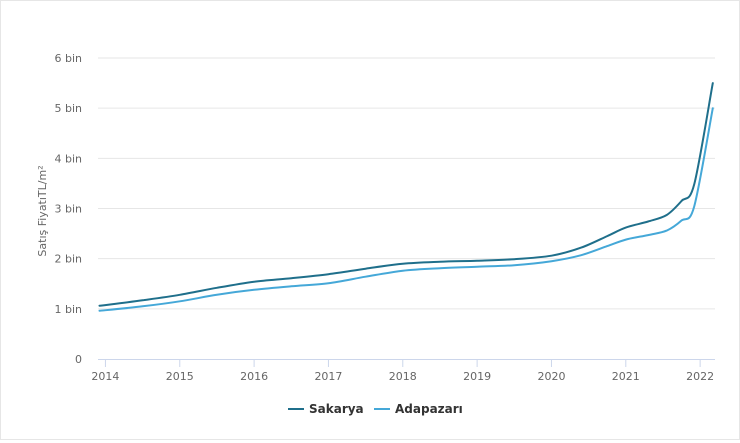  What do you see at coordinates (375, 409) in the screenshot?
I see `legend: Sakarya Adapazarı` at bounding box center [375, 409].